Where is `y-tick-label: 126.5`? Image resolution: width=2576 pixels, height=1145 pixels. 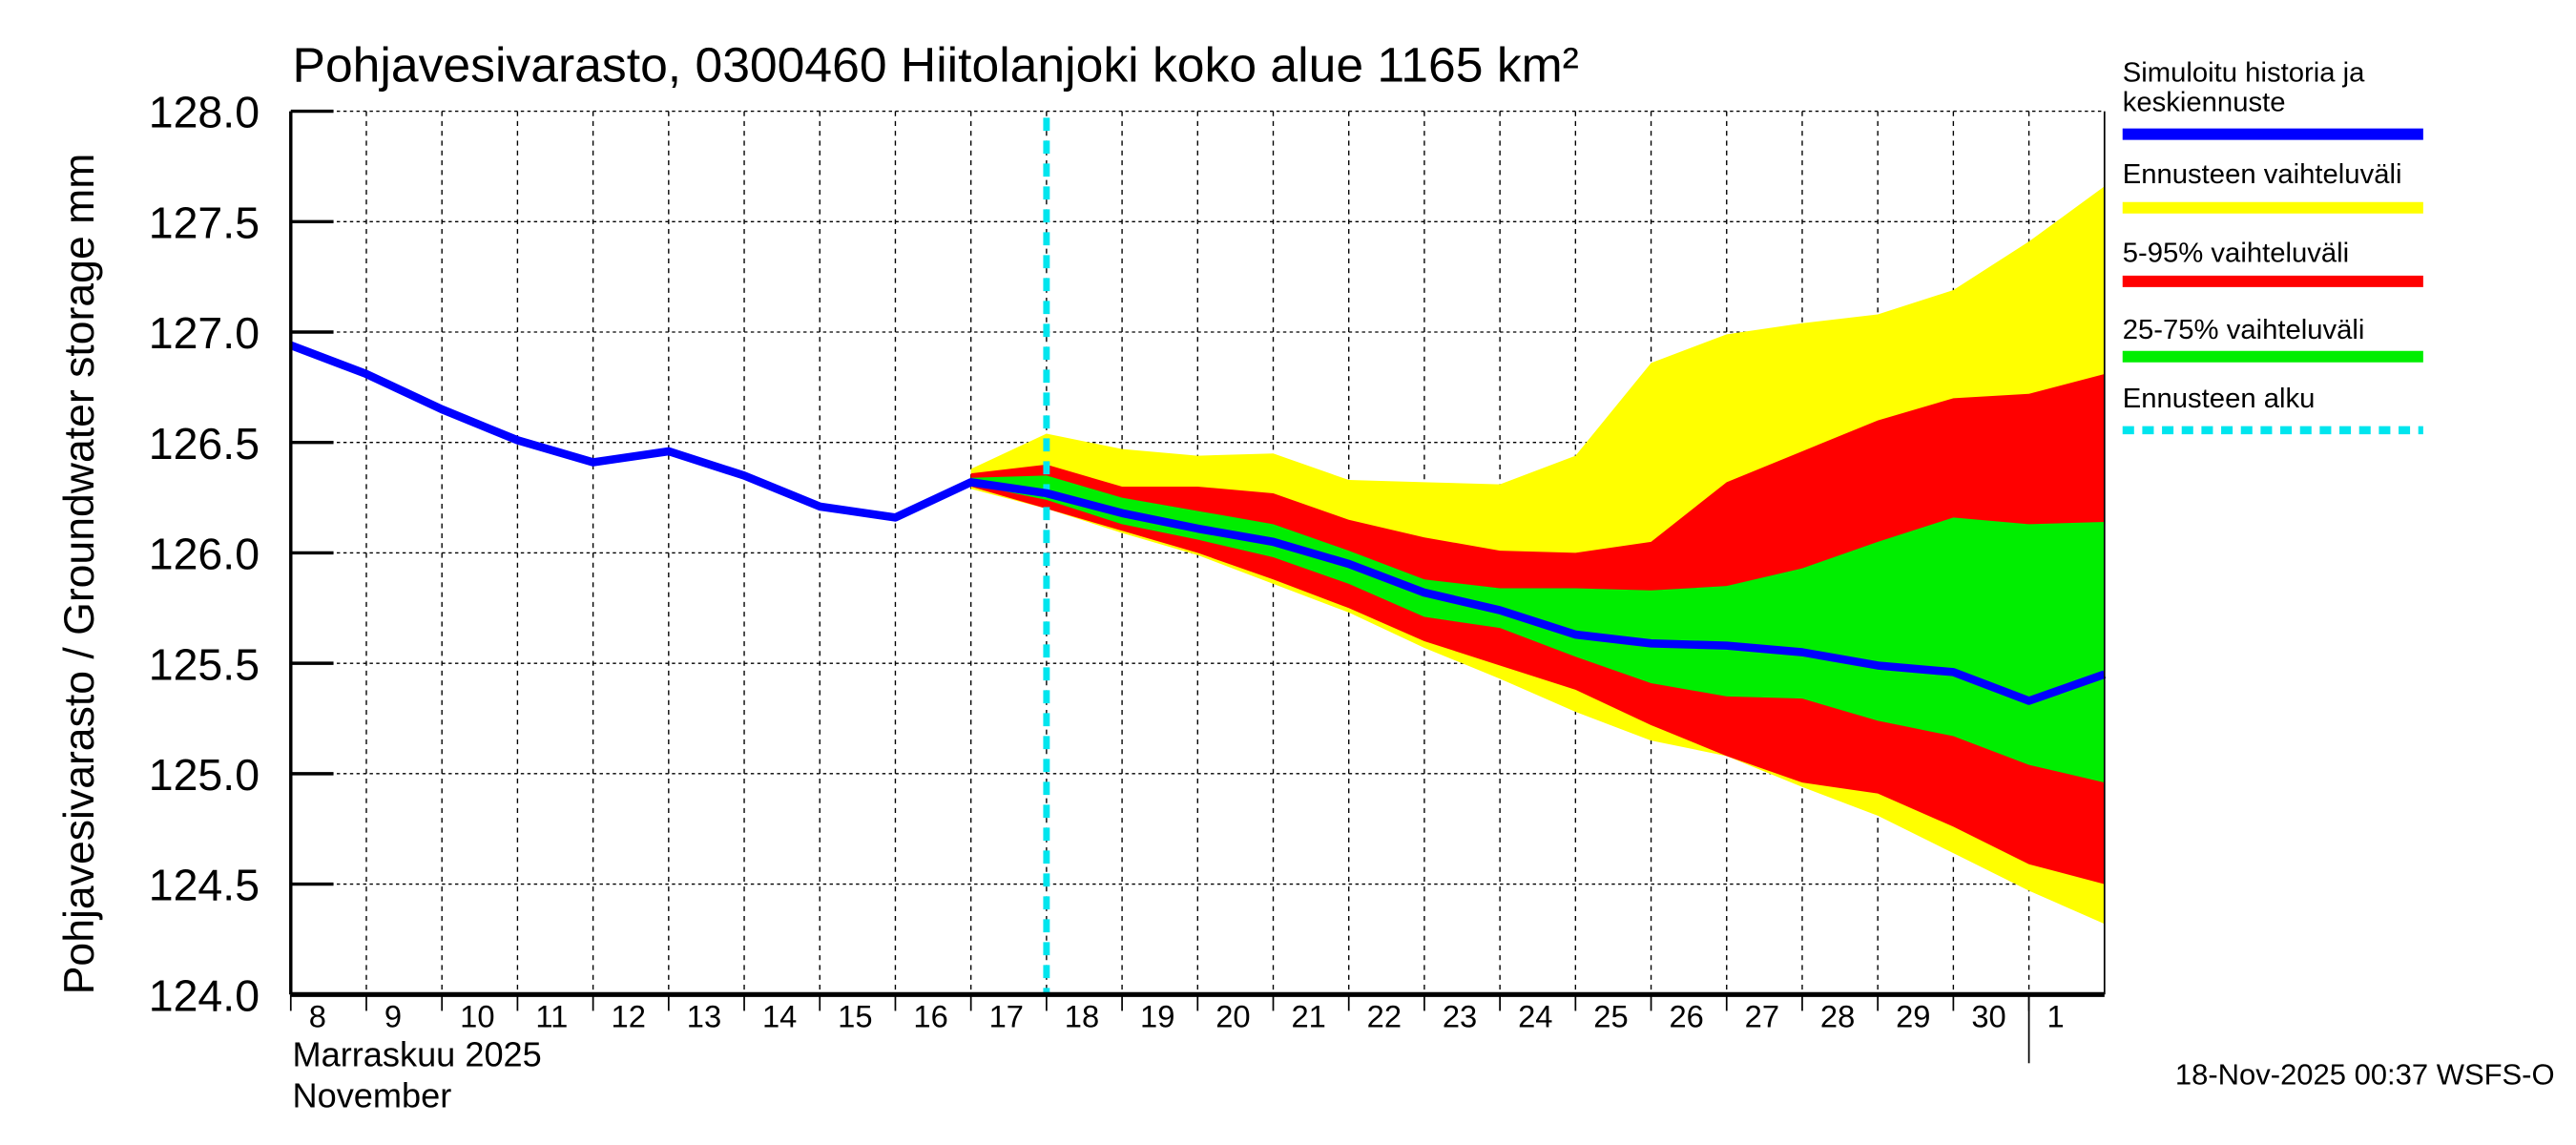 y-tick-label: 126.5 is located at coordinates (204, 444).